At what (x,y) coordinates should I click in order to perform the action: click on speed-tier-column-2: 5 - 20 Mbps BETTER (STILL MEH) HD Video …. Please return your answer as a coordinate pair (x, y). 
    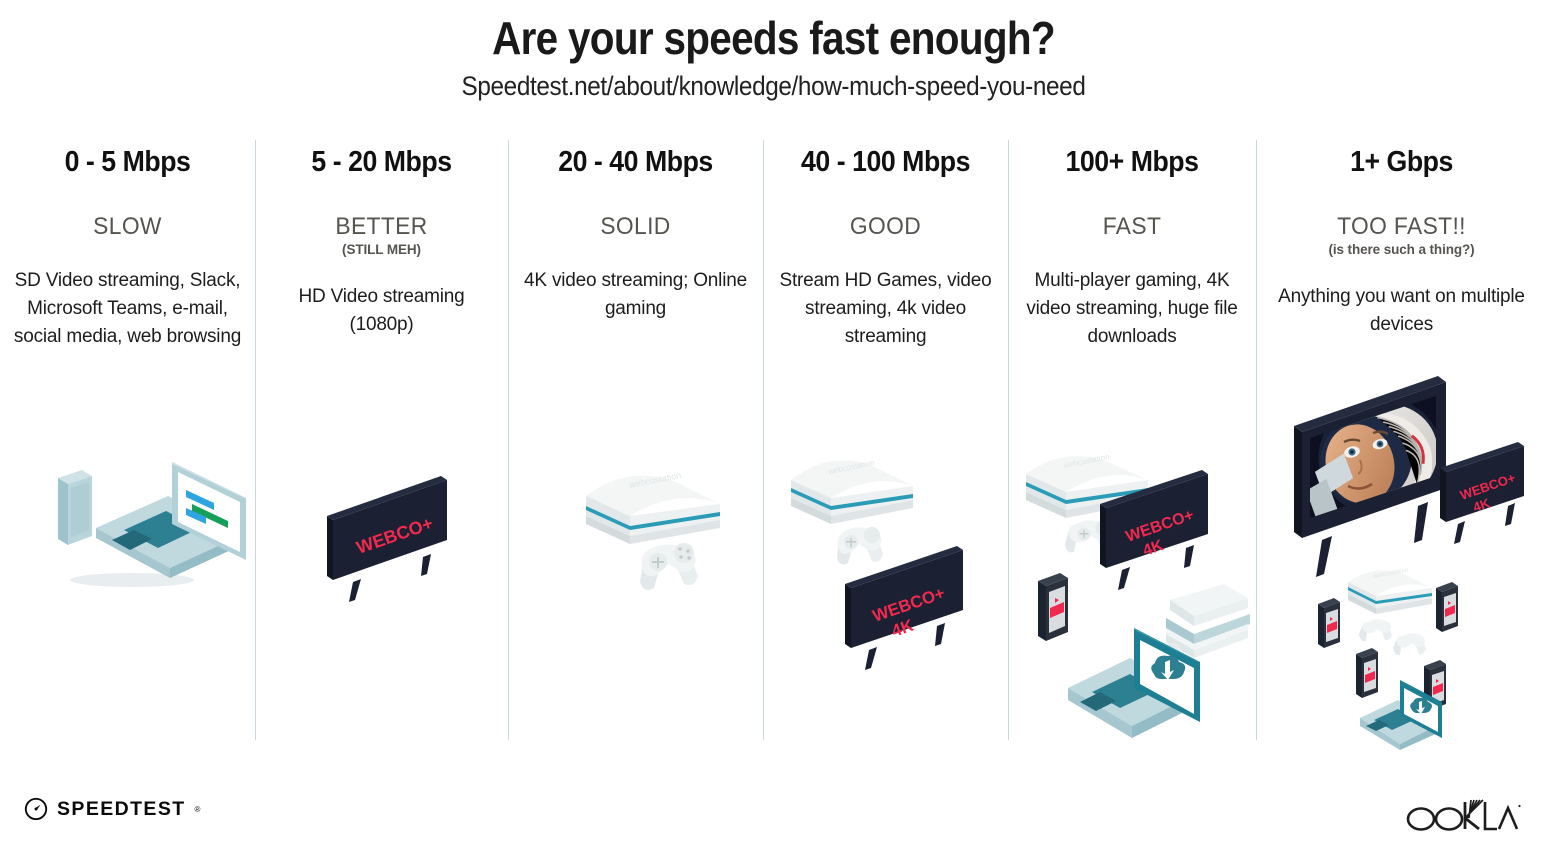
    Looking at the image, I should click on (381, 437).